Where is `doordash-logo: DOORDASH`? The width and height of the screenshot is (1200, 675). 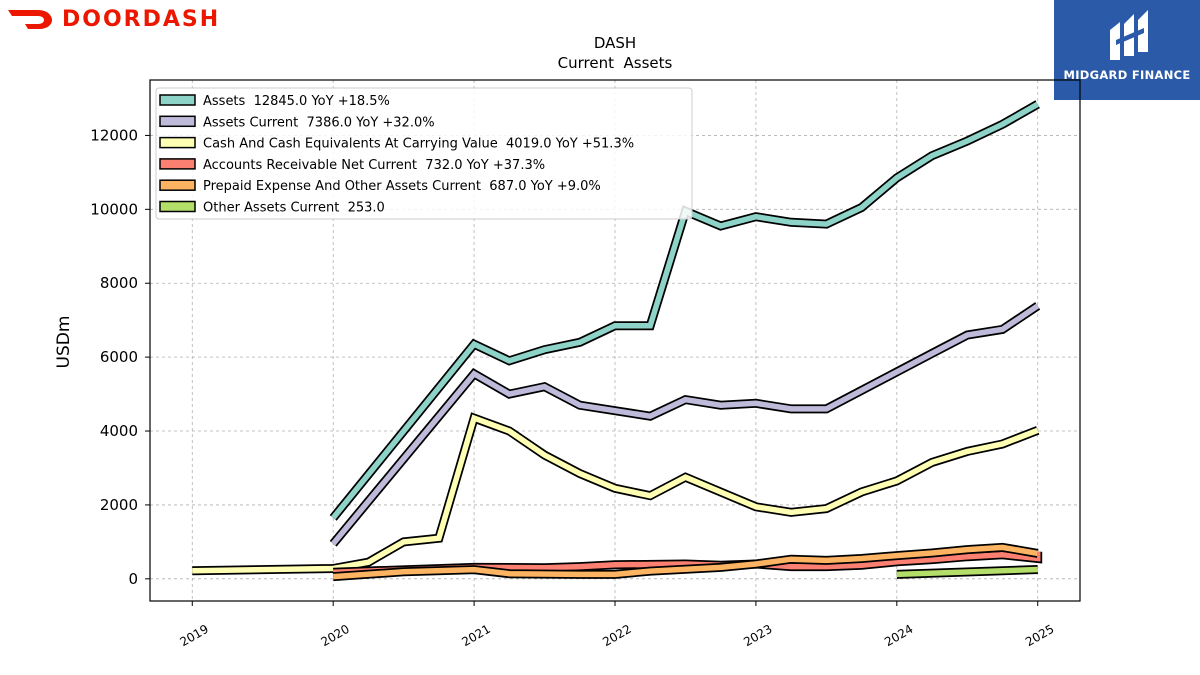 doordash-logo: DOORDASH is located at coordinates (113, 19).